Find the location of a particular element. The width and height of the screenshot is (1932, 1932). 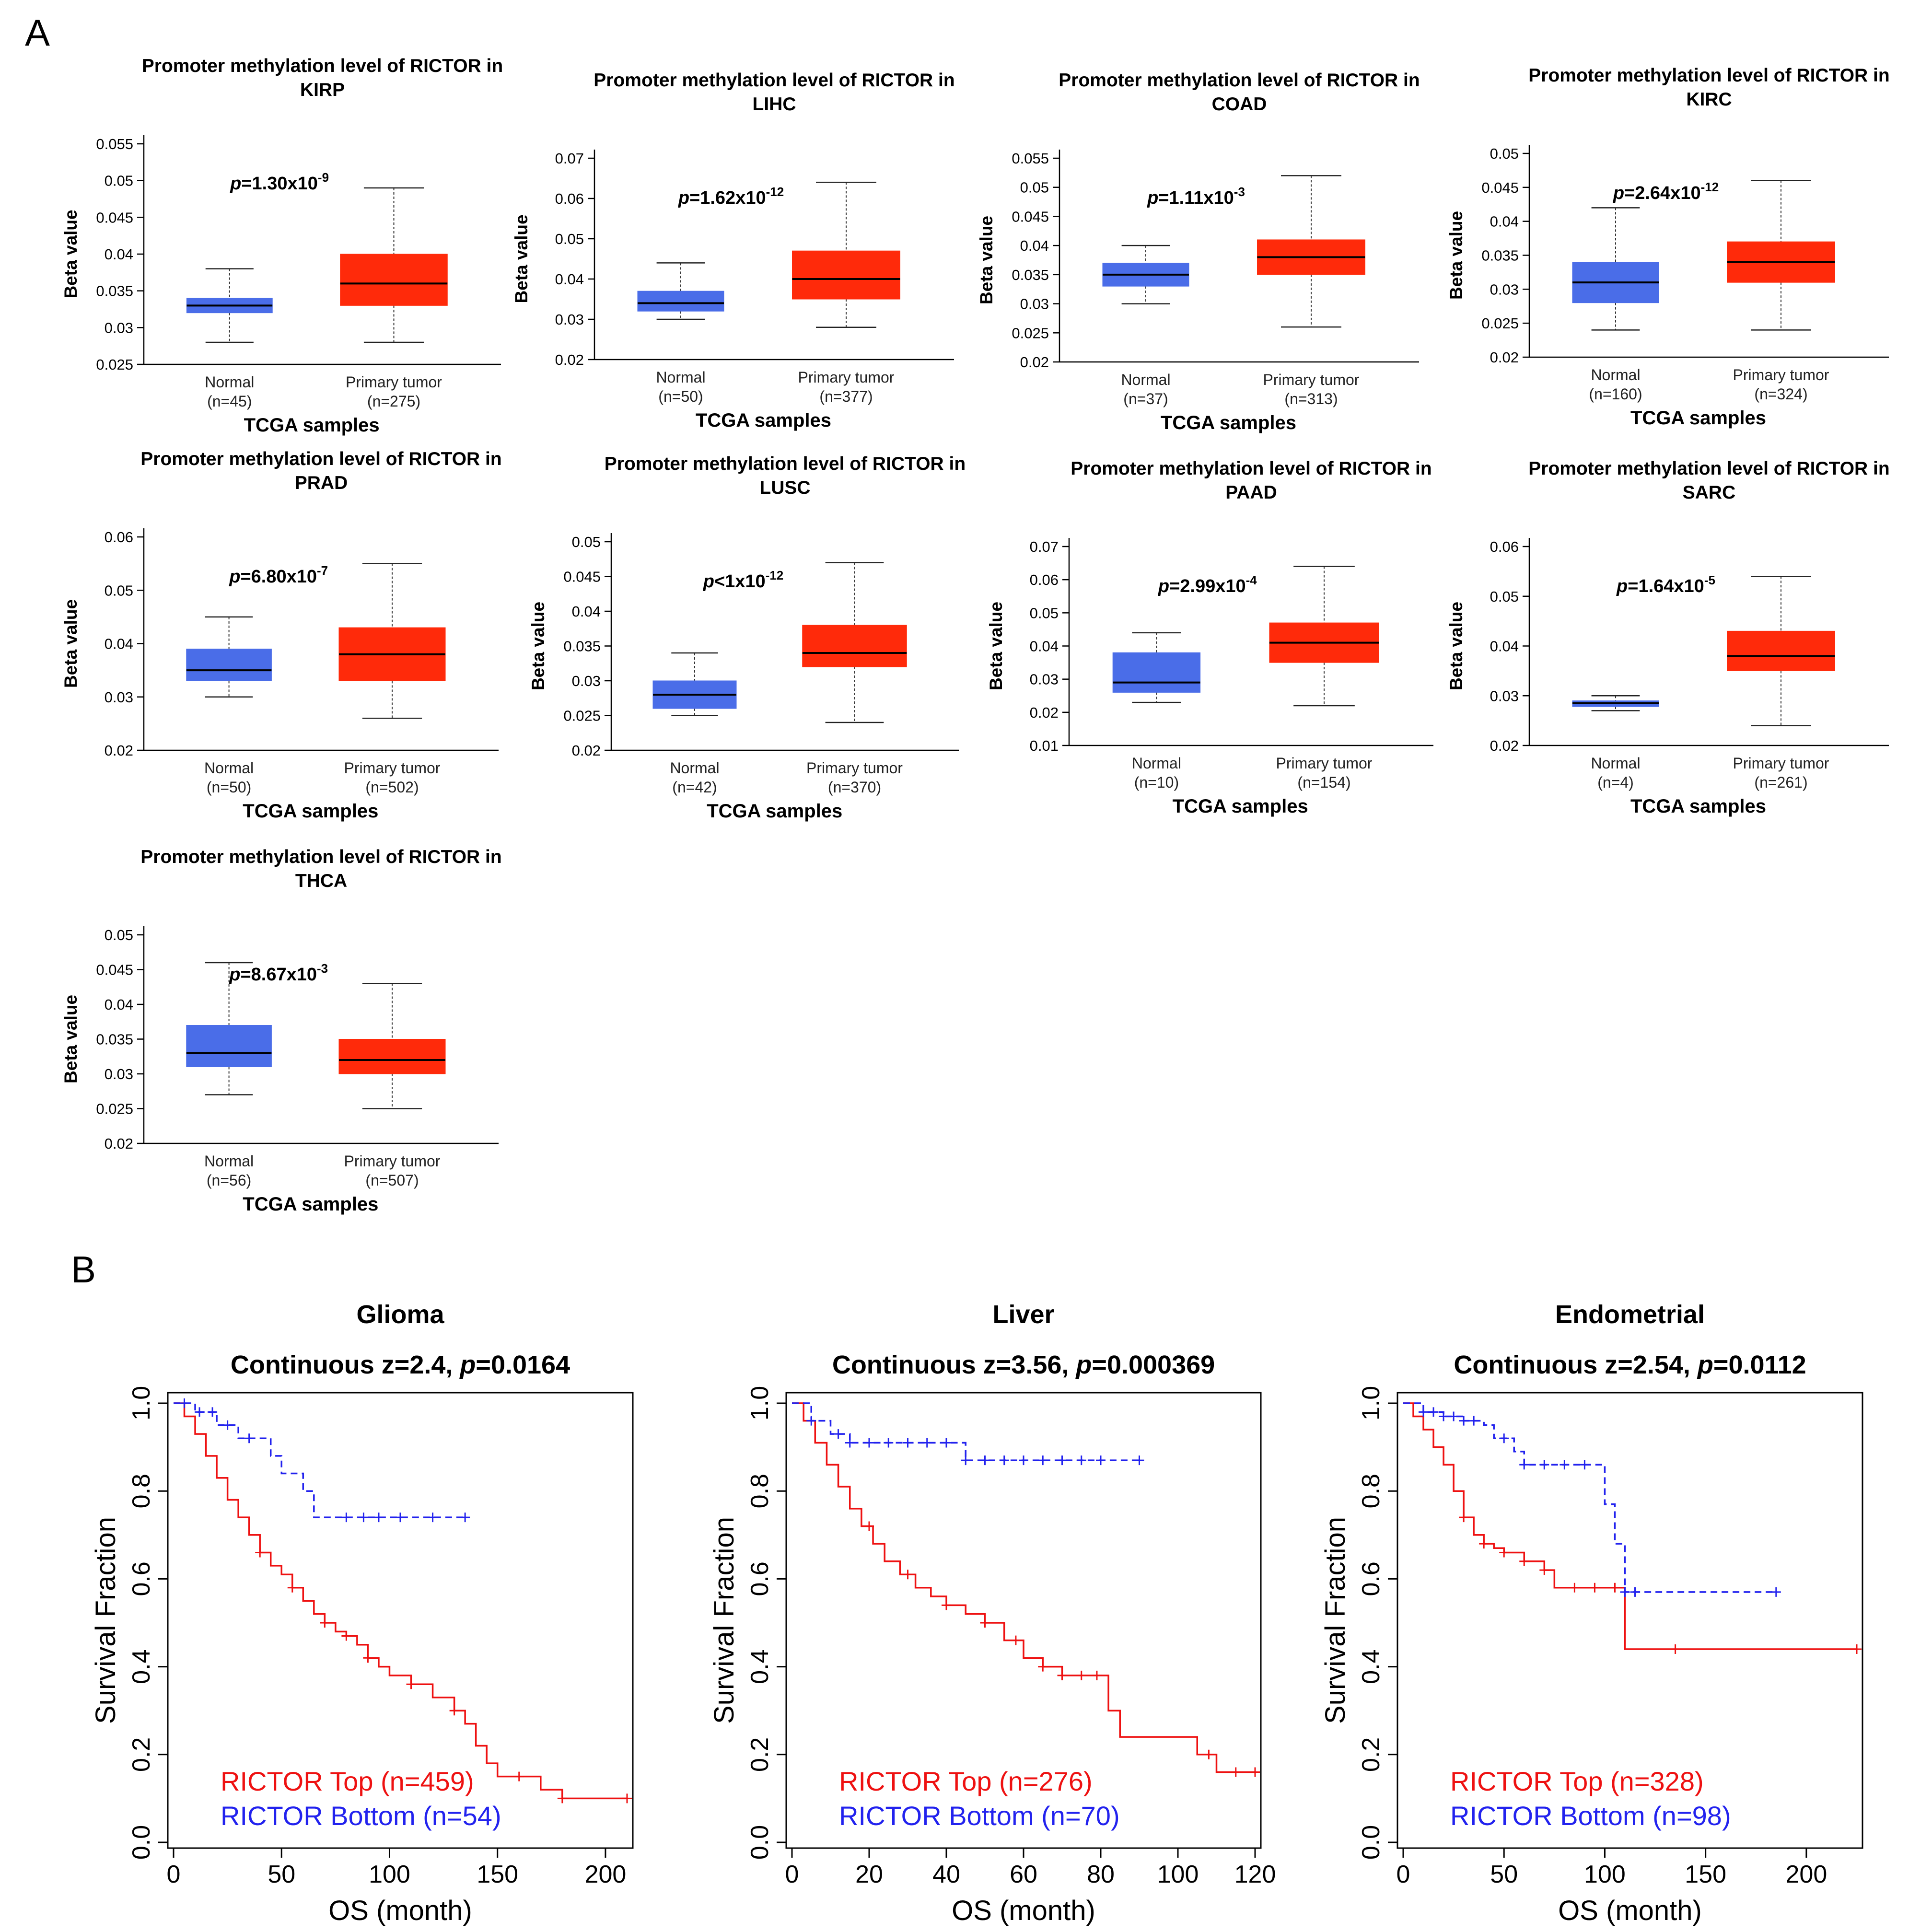

box-tumor is located at coordinates (854, 642).